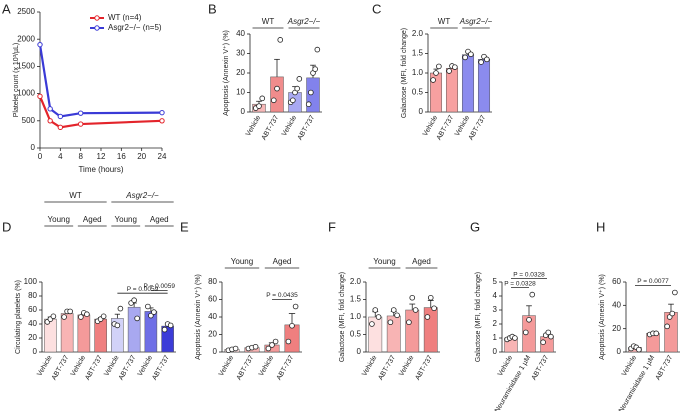  What do you see at coordinates (212, 8) in the screenshot?
I see `panel-label: B` at bounding box center [212, 8].